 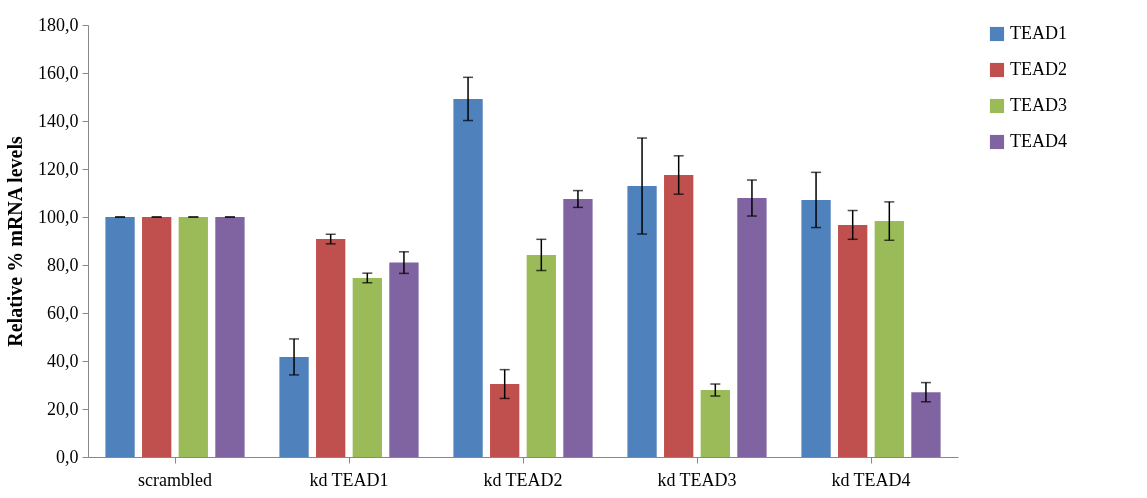 What do you see at coordinates (1038, 141) in the screenshot?
I see `legend-label: TEAD4` at bounding box center [1038, 141].